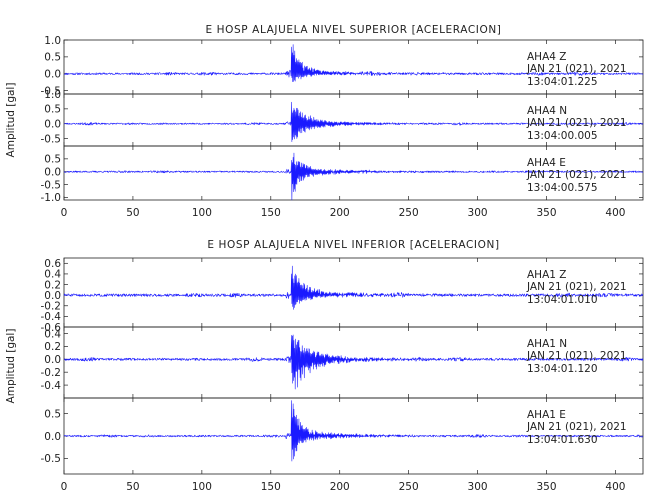  I want to click on panel-frame, so click(353, 173).